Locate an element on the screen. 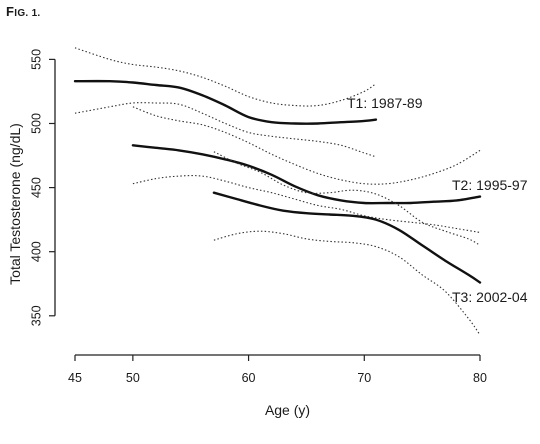  y-axis-title: Total Testosterone (ng/dL) is located at coordinates (15, 204).